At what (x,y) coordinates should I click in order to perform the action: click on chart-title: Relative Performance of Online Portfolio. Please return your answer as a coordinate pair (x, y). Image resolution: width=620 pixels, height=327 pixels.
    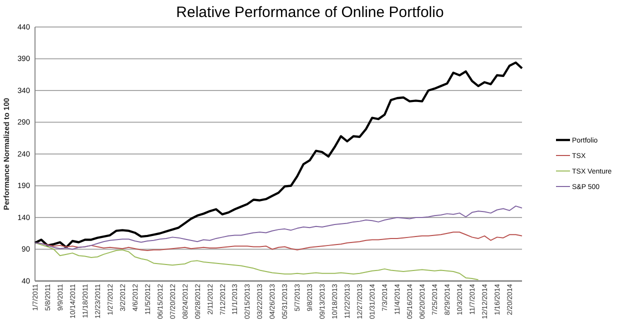
    Looking at the image, I should click on (310, 12).